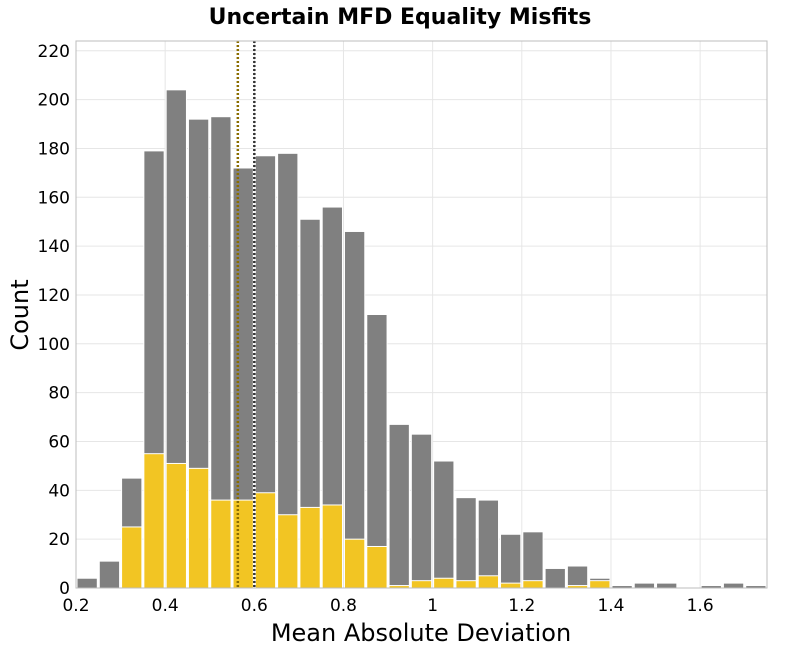  What do you see at coordinates (700, 606) in the screenshot?
I see `x-tick-label: 1.6` at bounding box center [700, 606].